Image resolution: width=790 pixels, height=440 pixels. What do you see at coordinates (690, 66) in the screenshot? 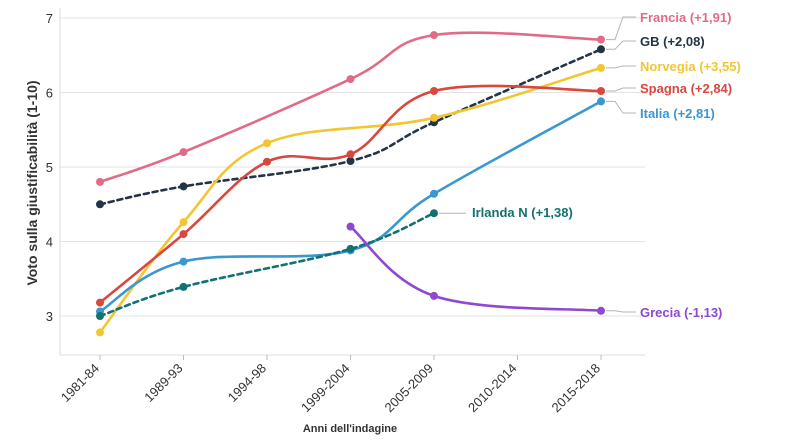
I see `series-label: Norvegia (+3,55)` at bounding box center [690, 66].